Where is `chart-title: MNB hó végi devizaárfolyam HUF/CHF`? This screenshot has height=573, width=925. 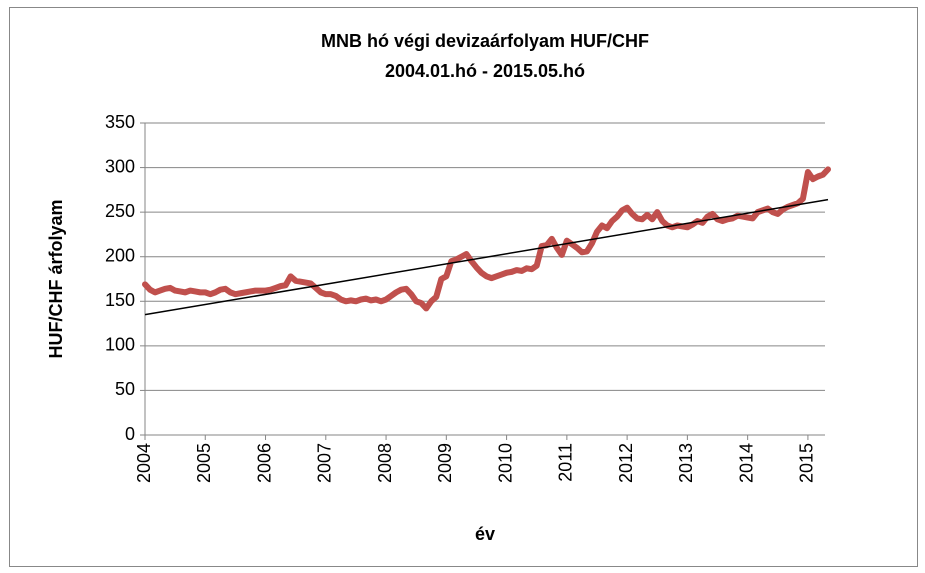 chart-title: MNB hó végi devizaárfolyam HUF/CHF is located at coordinates (485, 41).